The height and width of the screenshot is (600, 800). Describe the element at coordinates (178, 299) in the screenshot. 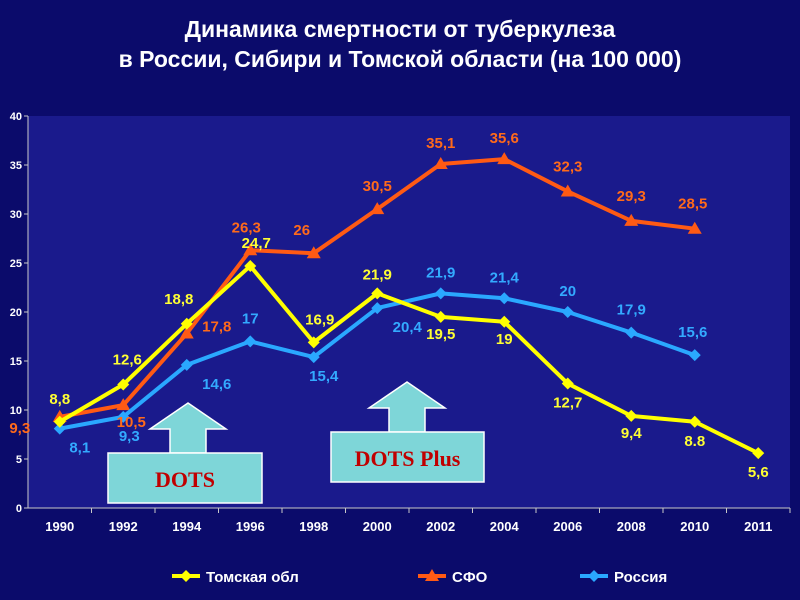

I see `data-label-tomsk: 18,8` at that location.